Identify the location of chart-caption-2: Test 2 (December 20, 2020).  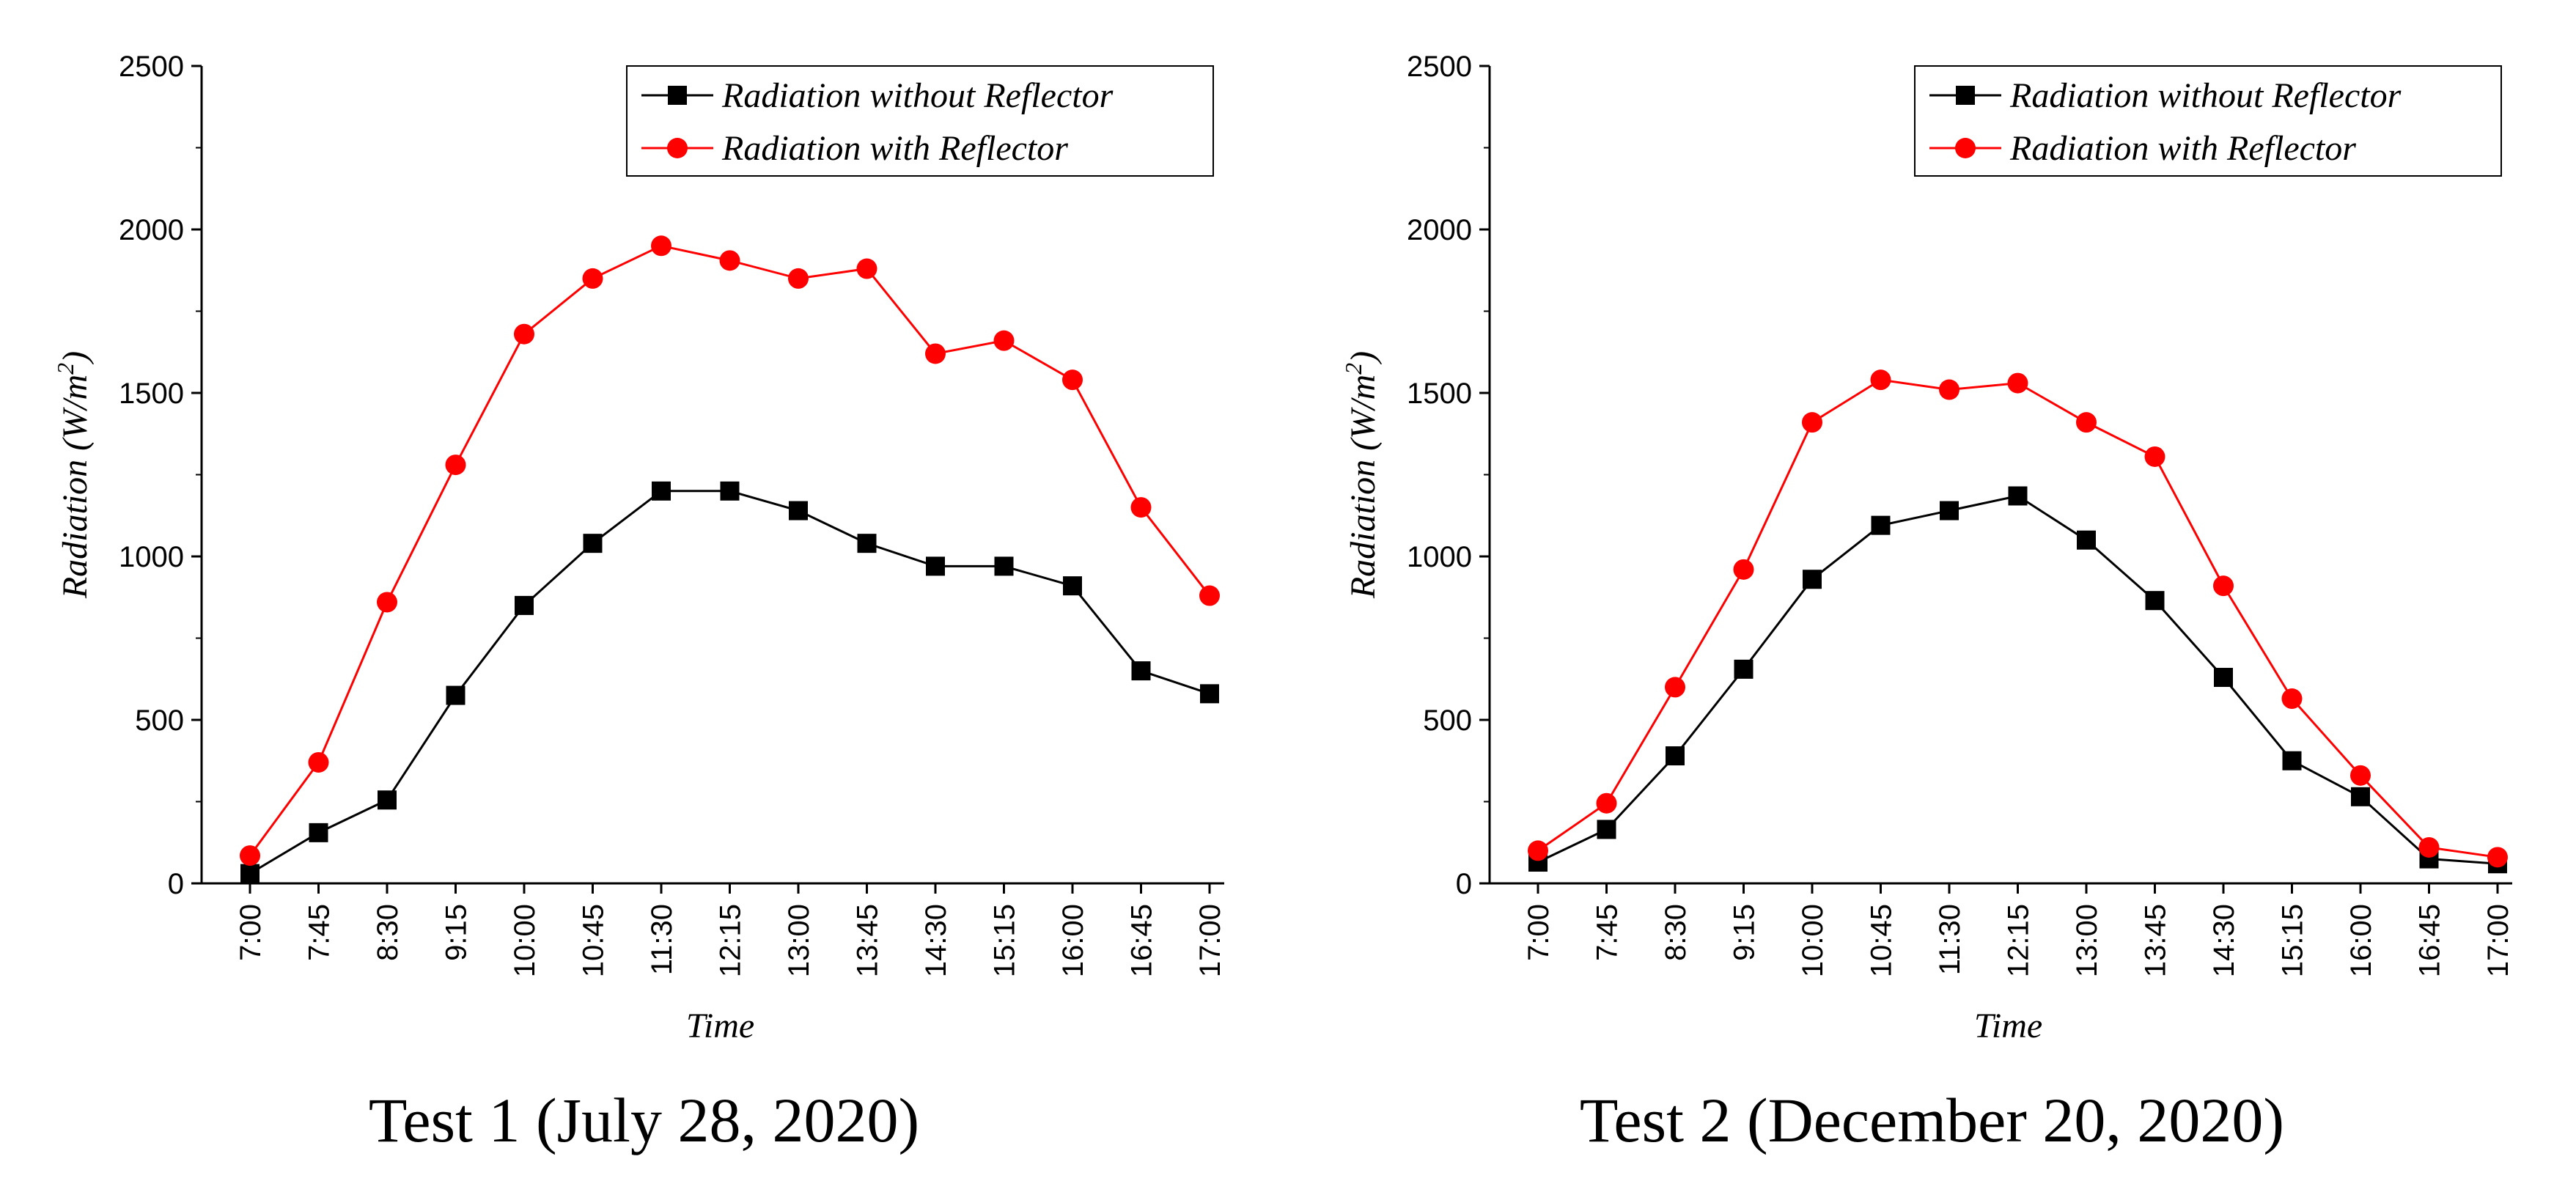
(1932, 1120).